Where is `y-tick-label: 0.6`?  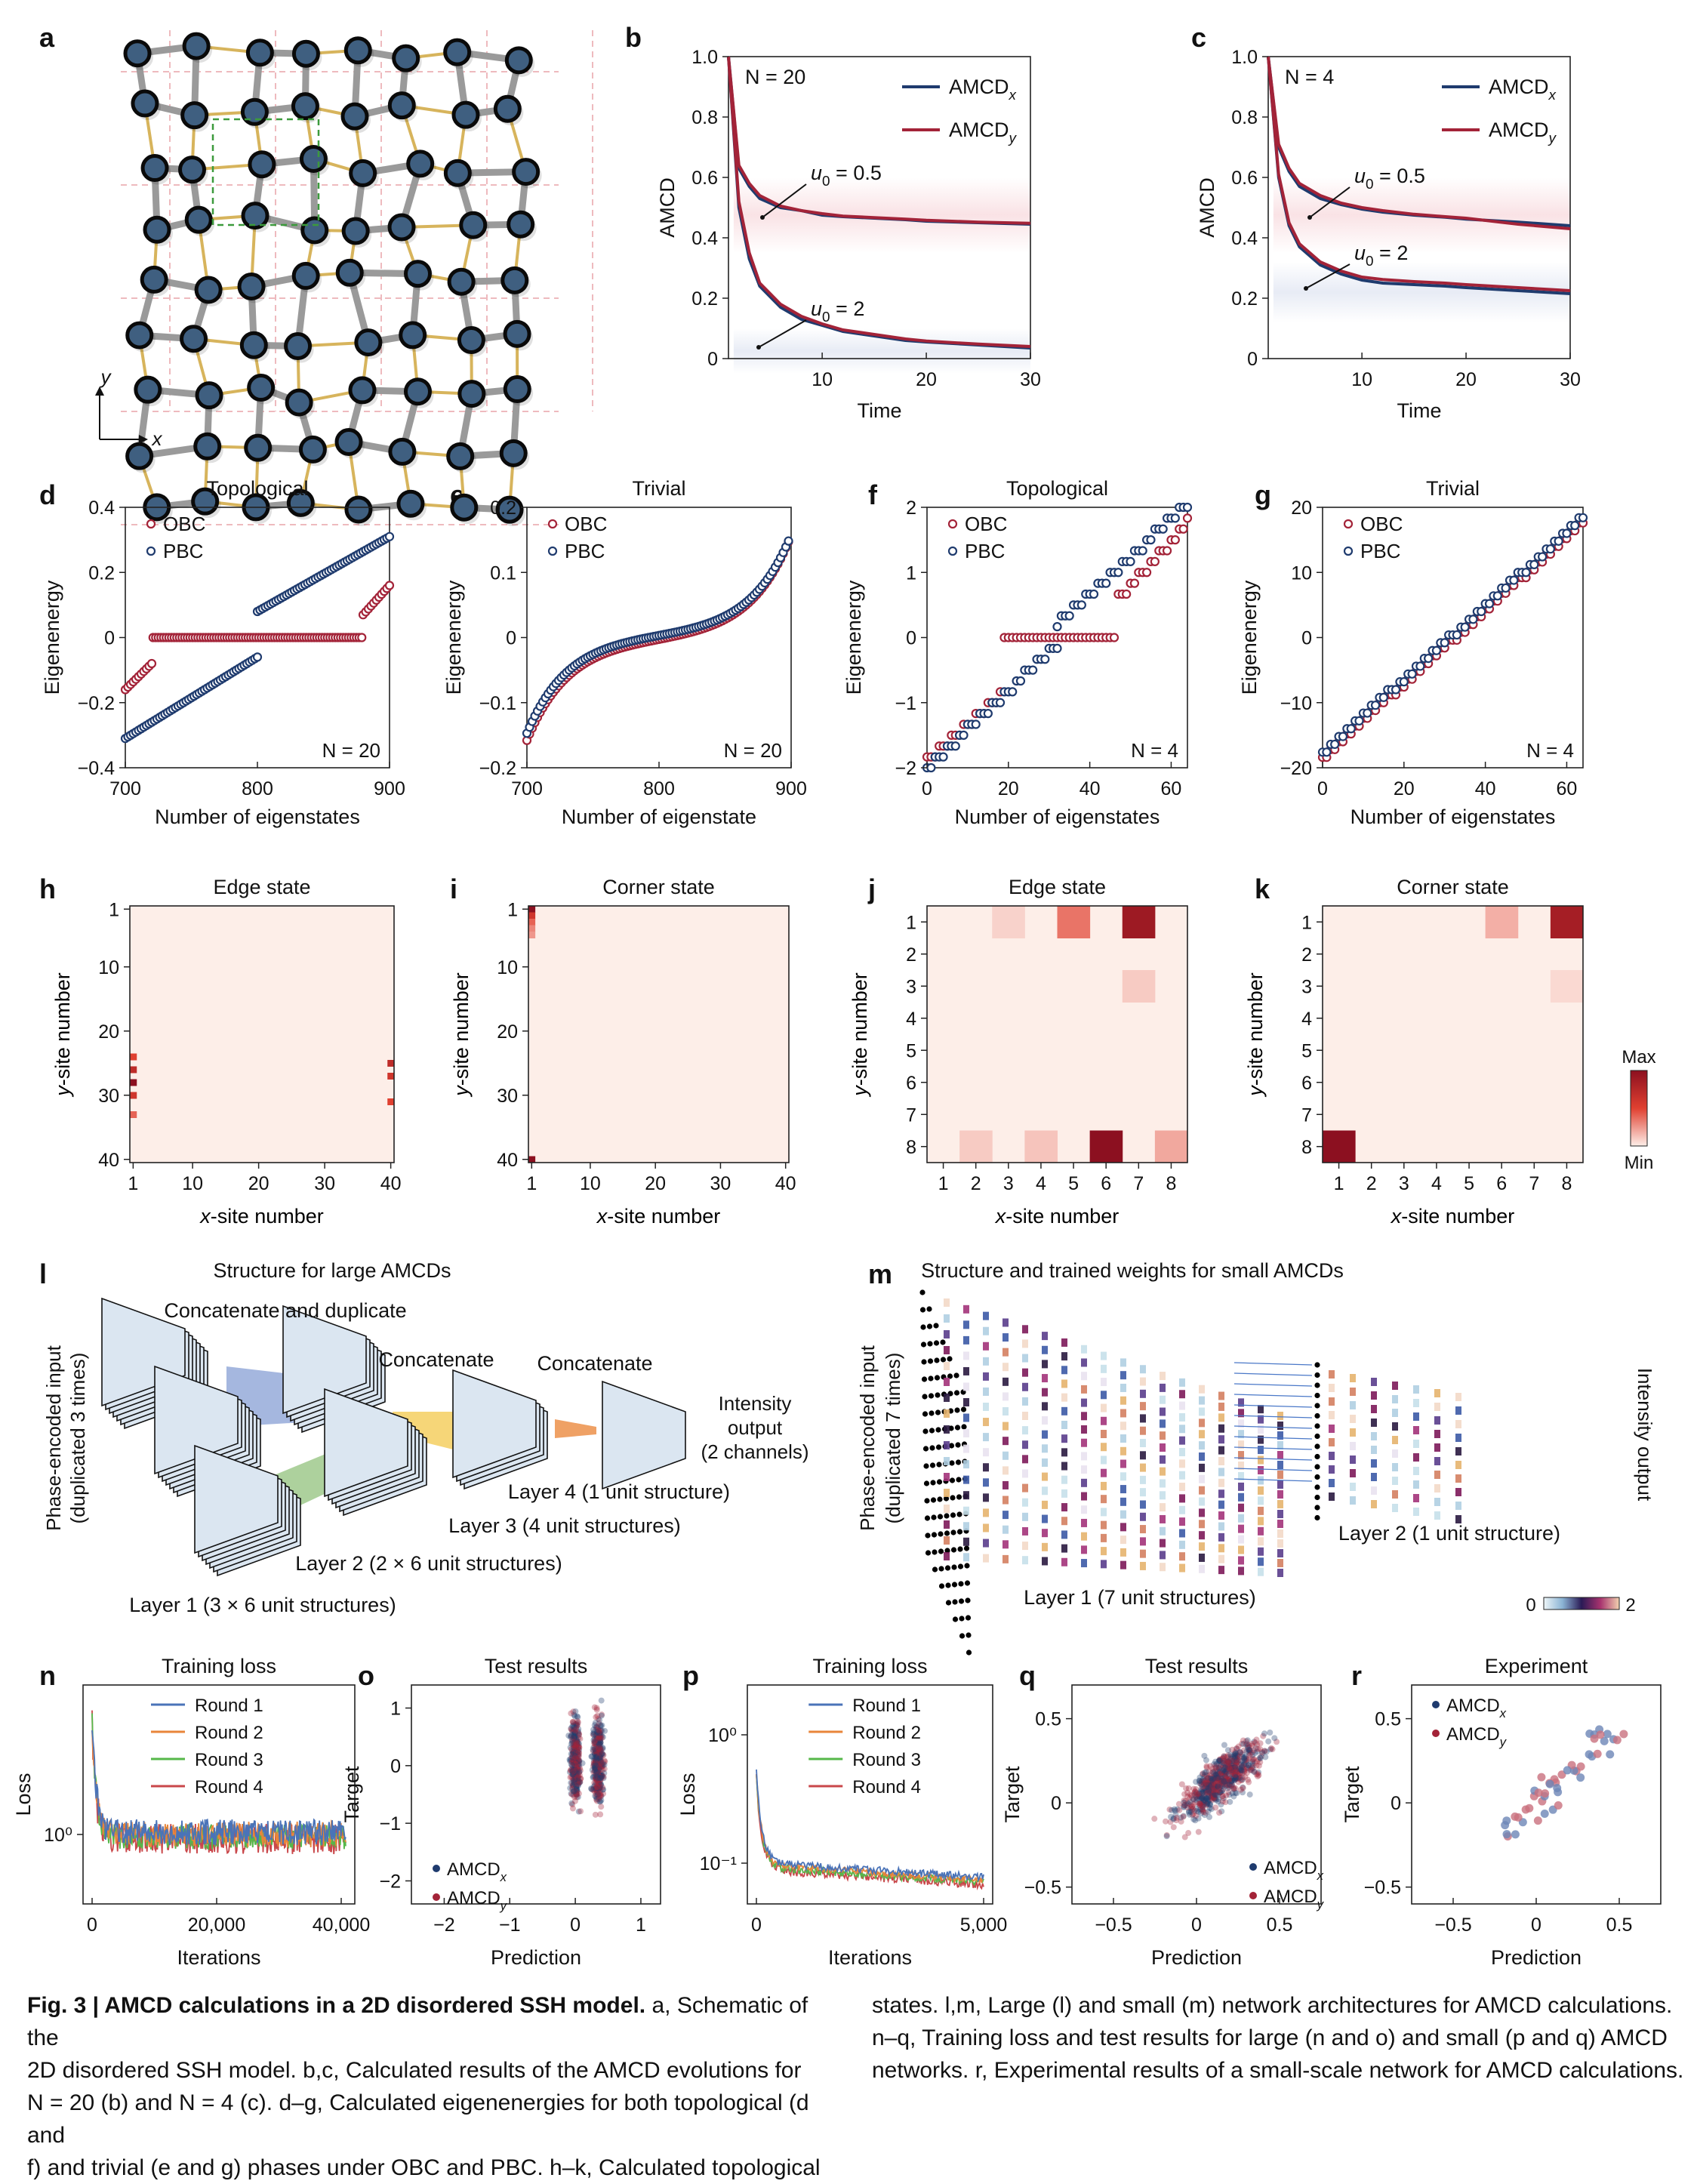 y-tick-label: 0.6 is located at coordinates (704, 179).